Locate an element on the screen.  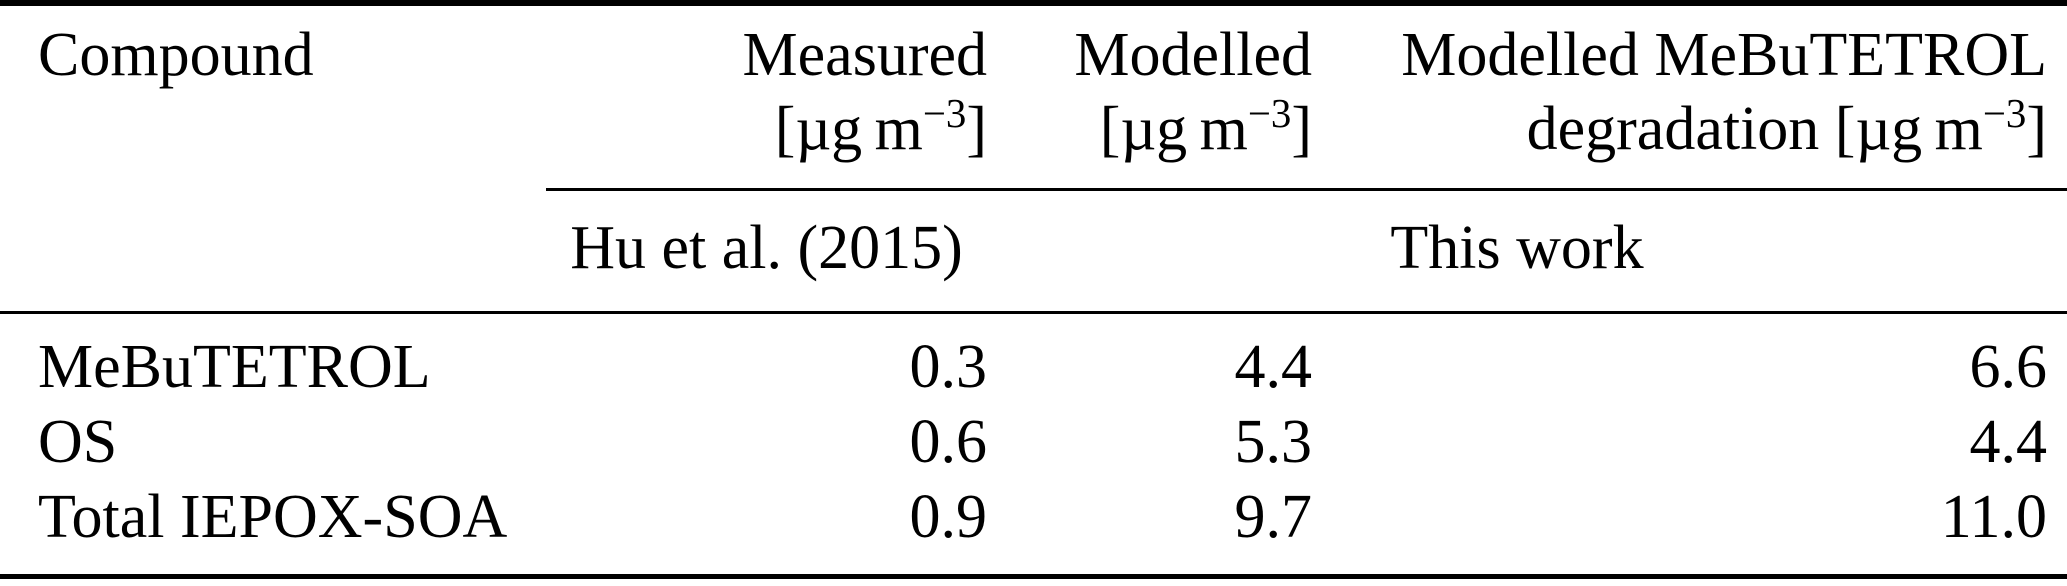
col-header-measured-title: Measured is located at coordinates (864, 55).